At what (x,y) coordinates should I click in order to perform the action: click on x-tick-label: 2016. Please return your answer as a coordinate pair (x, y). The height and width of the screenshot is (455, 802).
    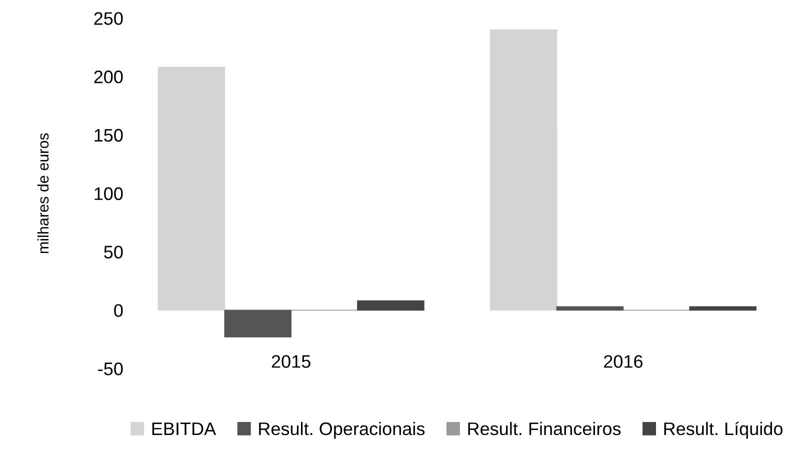
    Looking at the image, I should click on (623, 361).